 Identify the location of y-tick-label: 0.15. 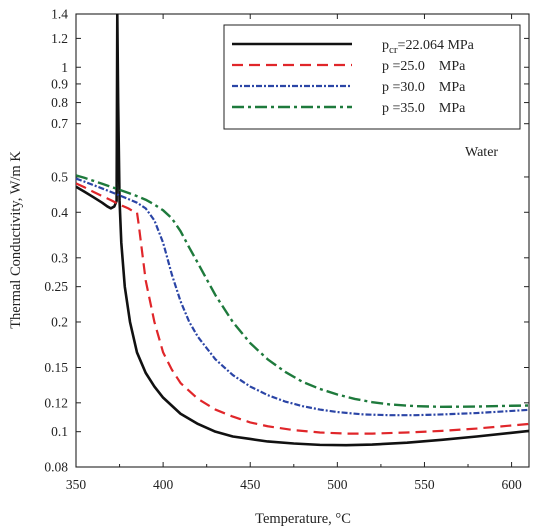
(56, 367).